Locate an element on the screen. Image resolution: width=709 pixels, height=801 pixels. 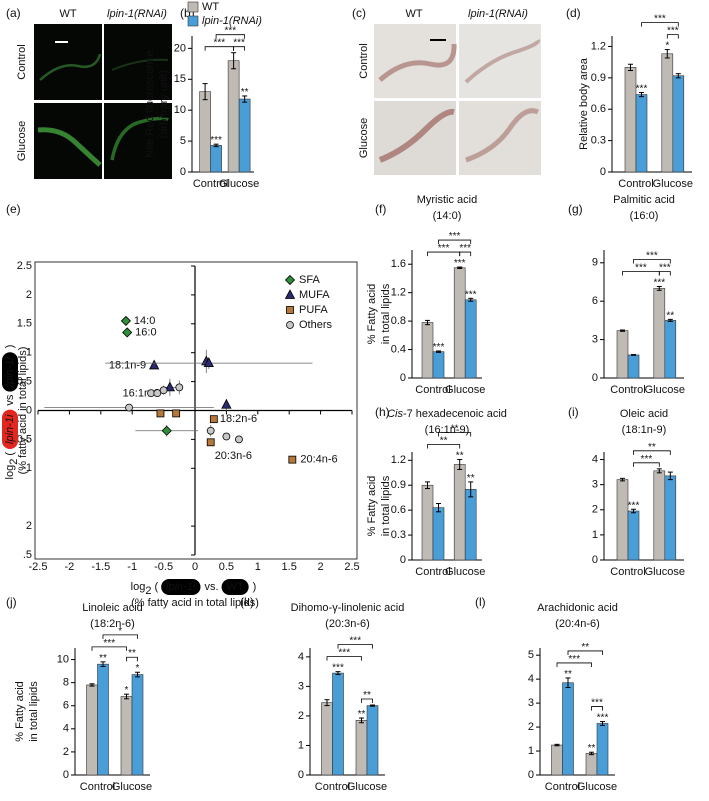
y-tick-label: 3 is located at coordinates (595, 485).